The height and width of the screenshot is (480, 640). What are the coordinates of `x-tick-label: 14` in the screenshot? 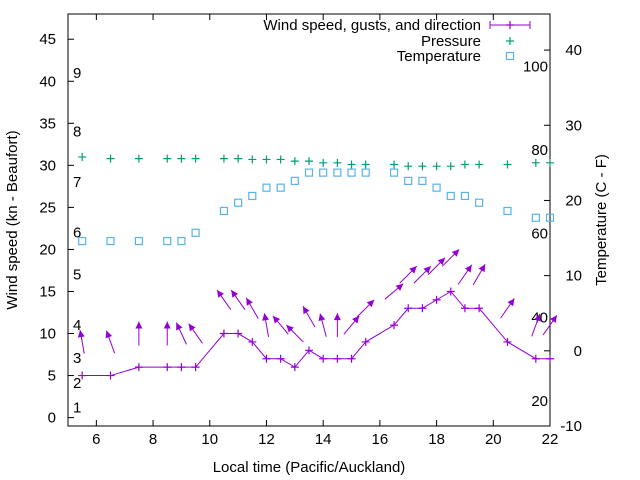 It's located at (323, 439).